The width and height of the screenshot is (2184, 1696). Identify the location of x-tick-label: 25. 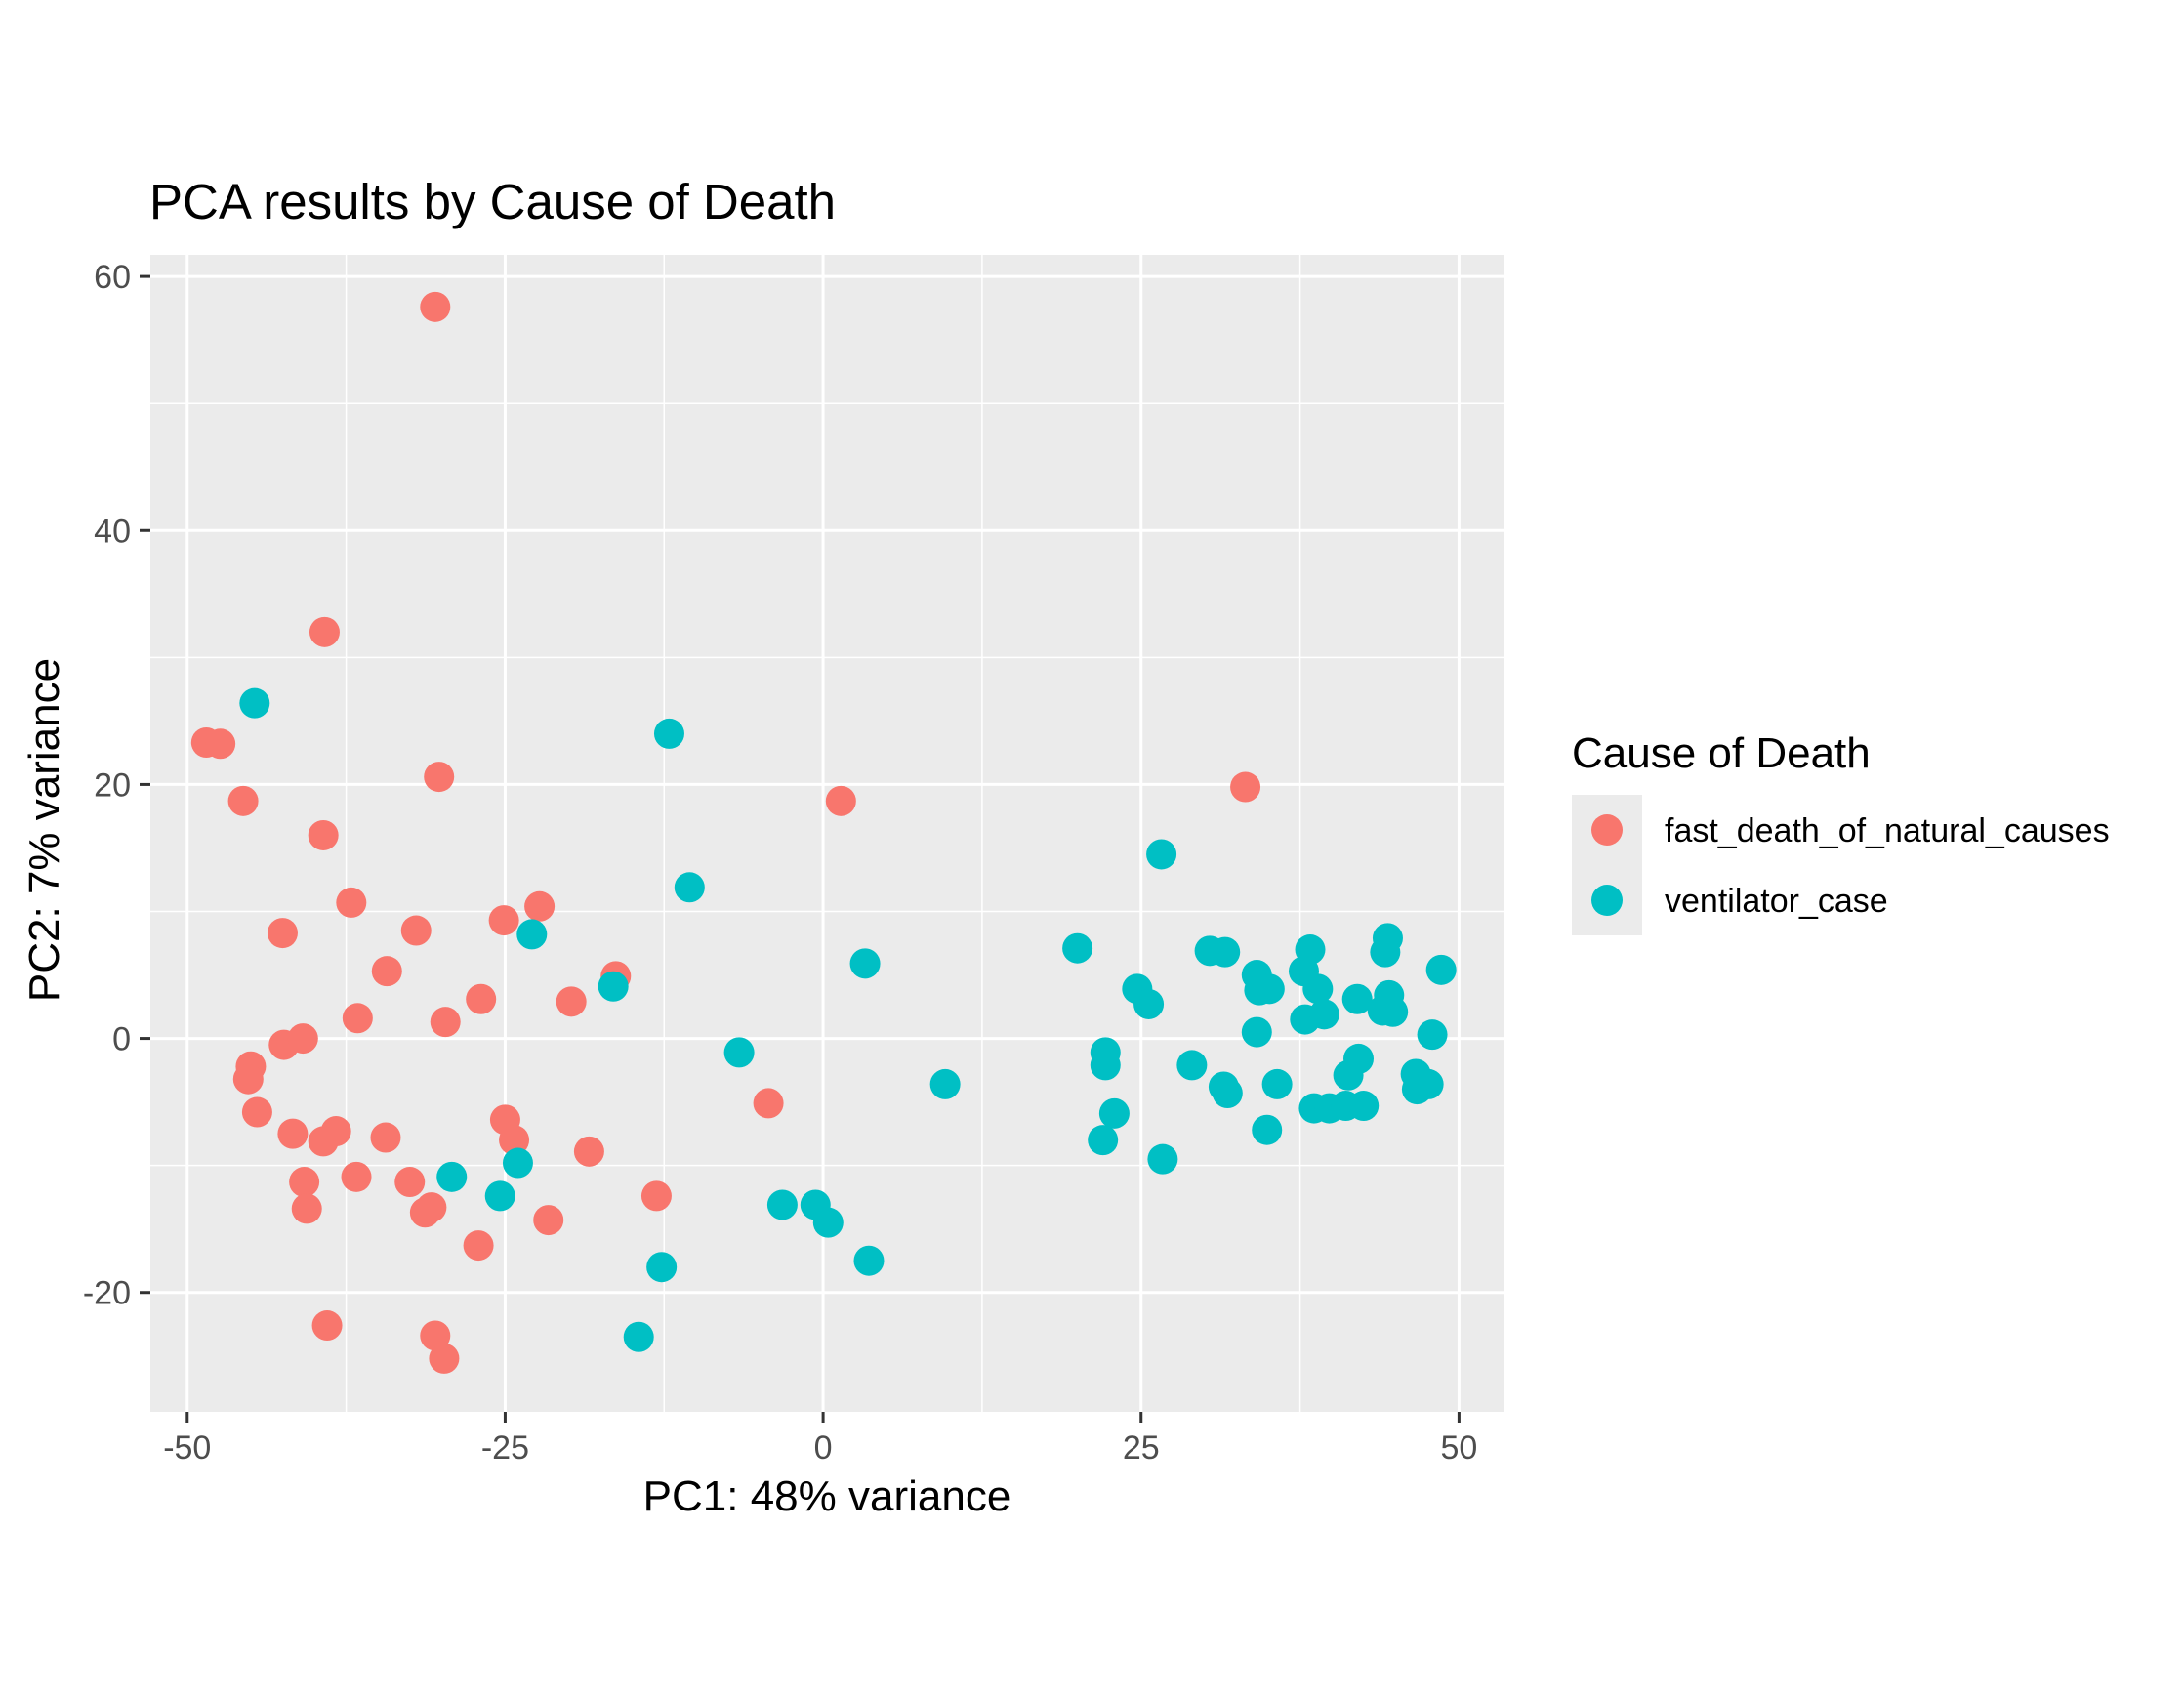
(1141, 1448).